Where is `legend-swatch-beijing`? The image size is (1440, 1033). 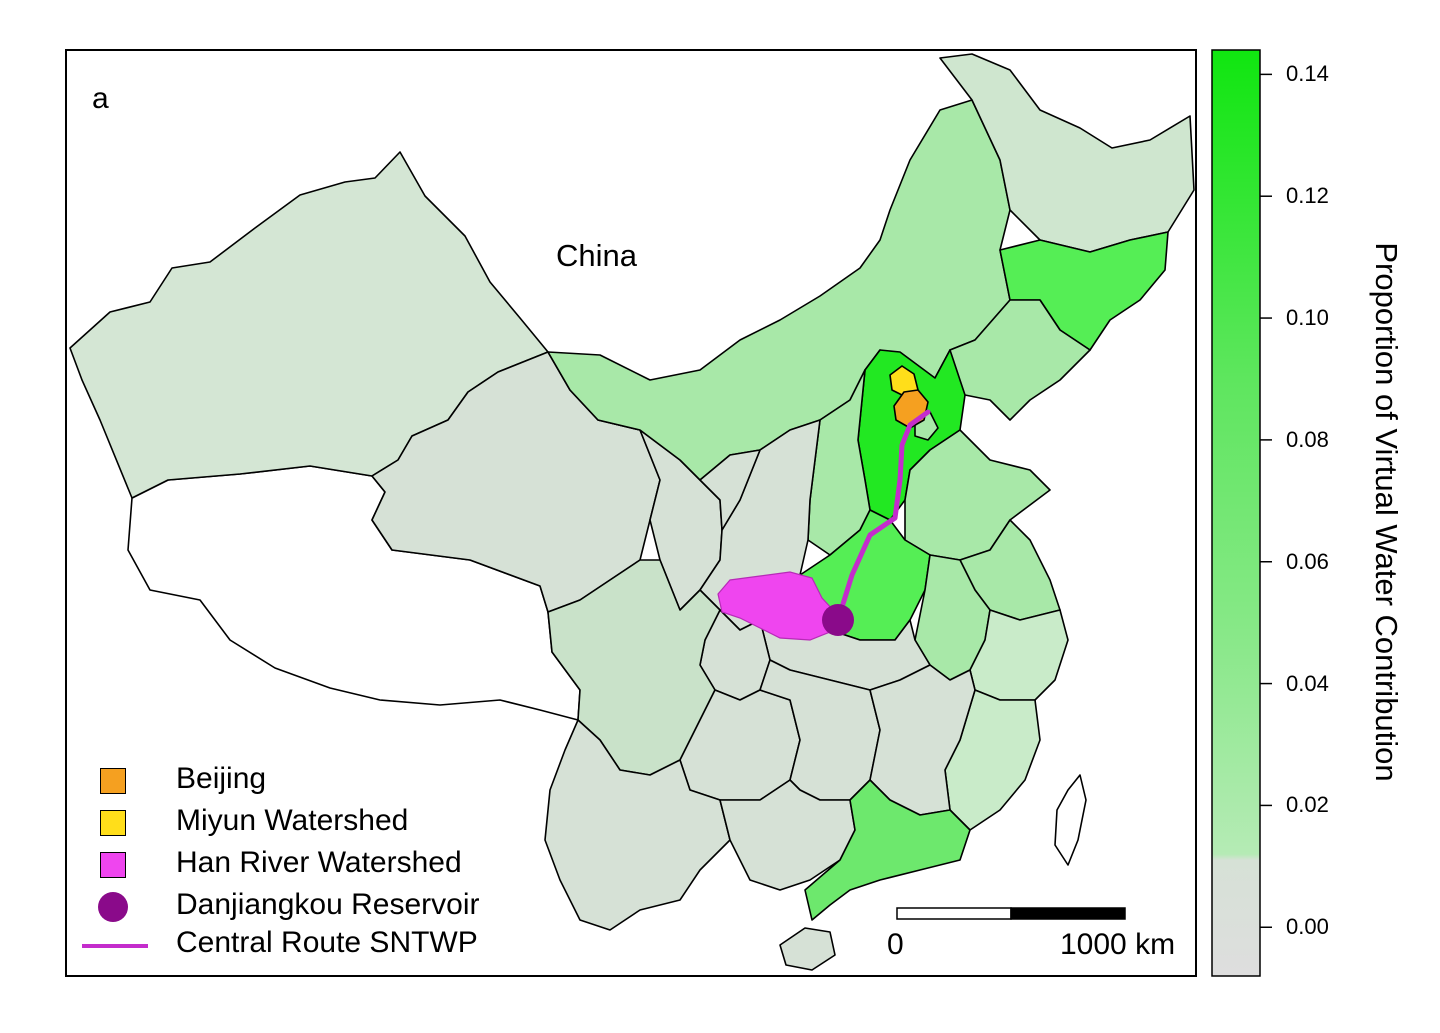
legend-swatch-beijing is located at coordinates (113, 781).